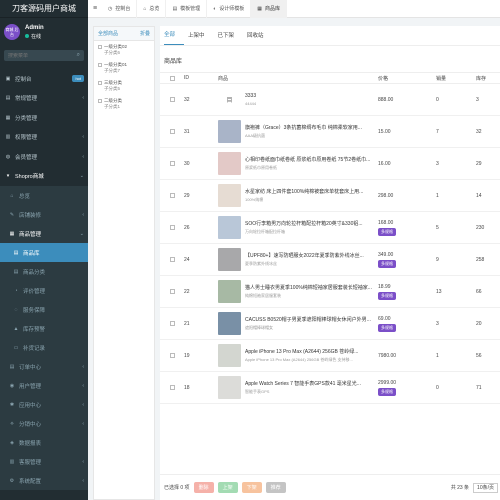 The width and height of the screenshot is (500, 500). Describe the element at coordinates (44, 195) in the screenshot. I see `sidebar-item: ⌂ 总览` at that location.